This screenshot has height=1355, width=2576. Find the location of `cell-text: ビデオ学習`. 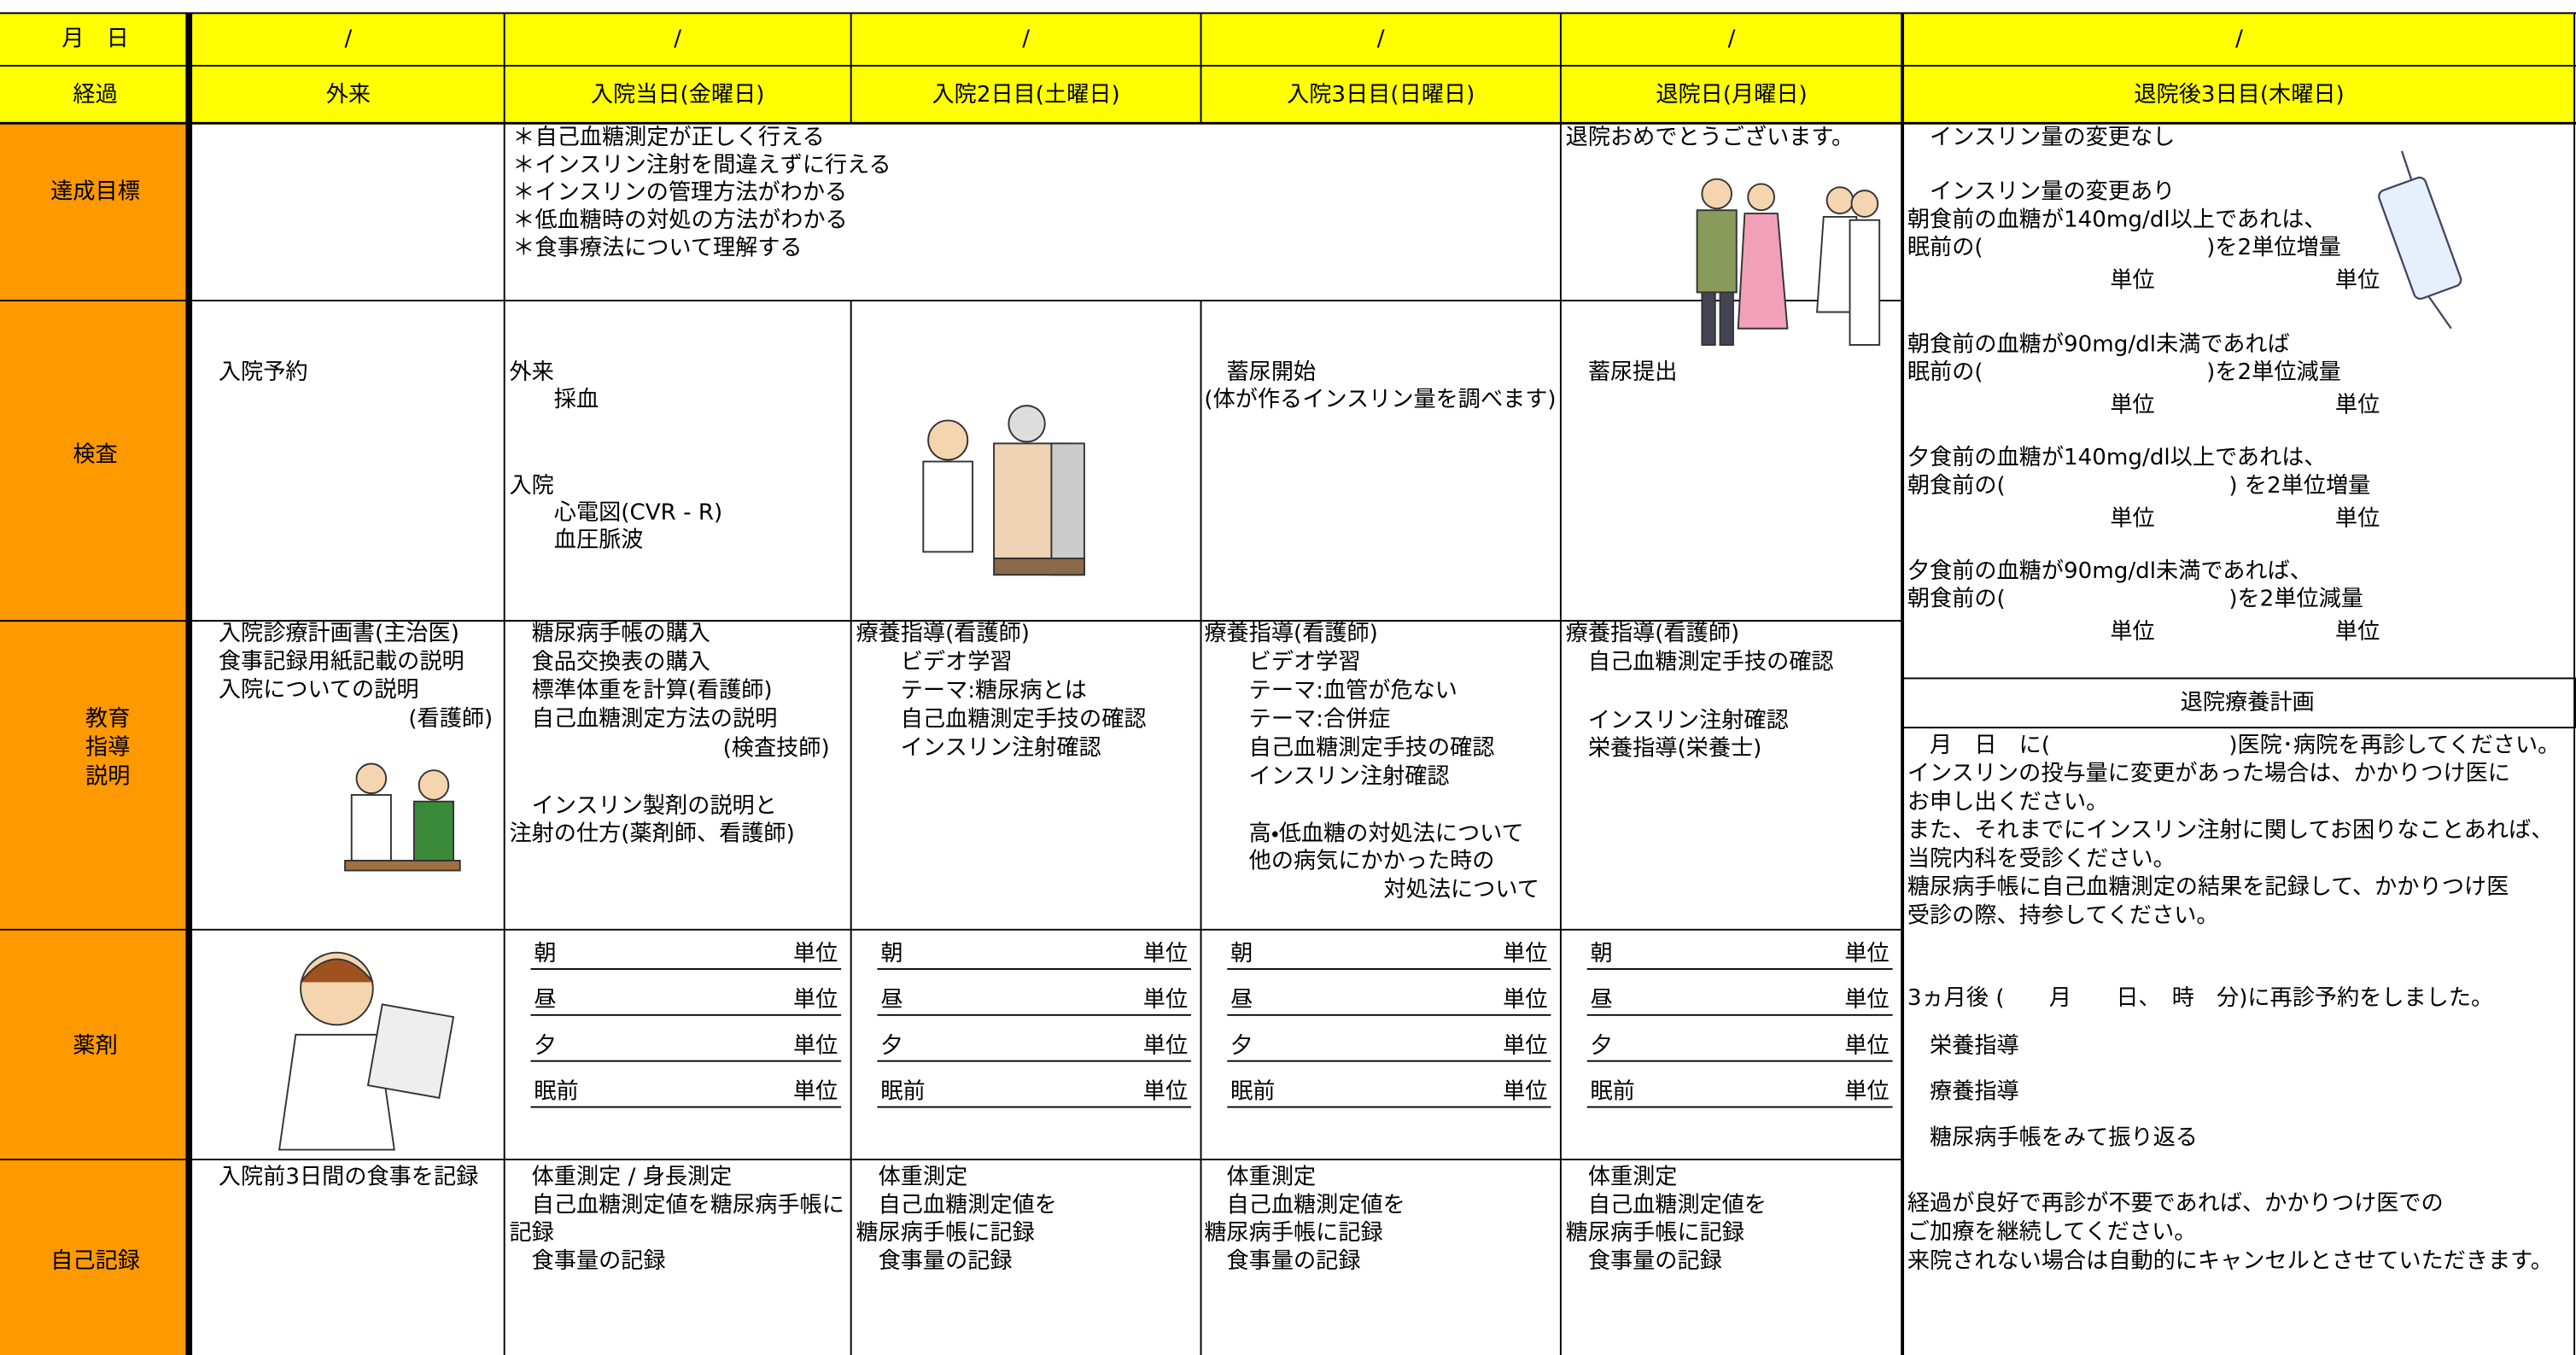

cell-text: ビデオ学習 is located at coordinates (1282, 662).